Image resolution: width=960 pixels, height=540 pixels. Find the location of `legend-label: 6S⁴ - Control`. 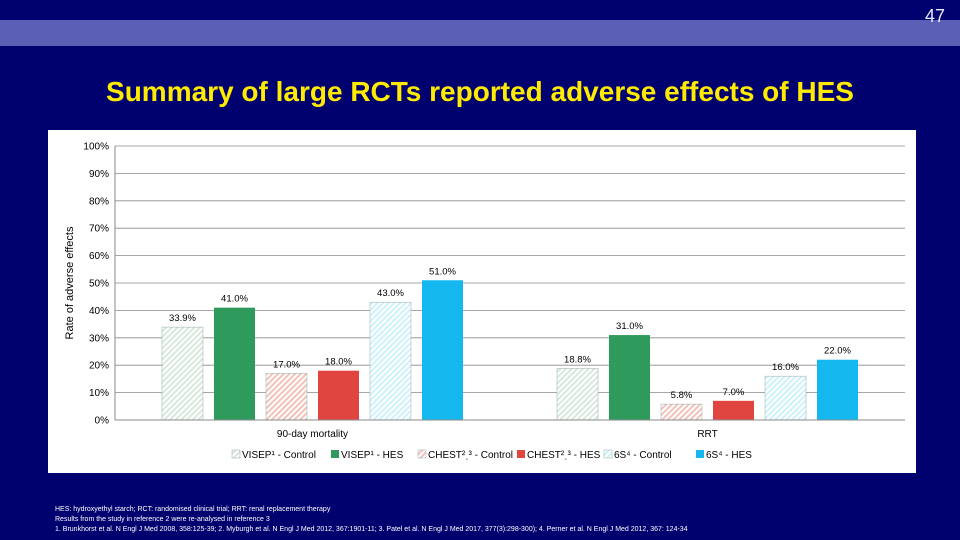

legend-label: 6S⁴ - Control is located at coordinates (643, 455).